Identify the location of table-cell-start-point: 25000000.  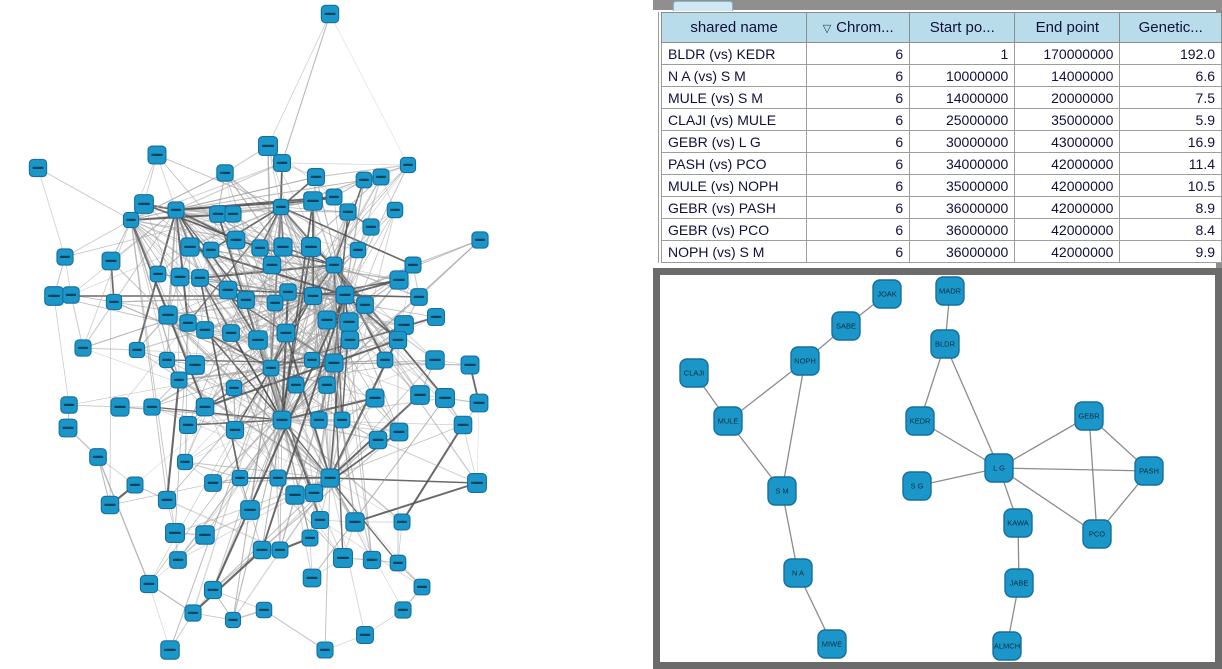
(962, 119).